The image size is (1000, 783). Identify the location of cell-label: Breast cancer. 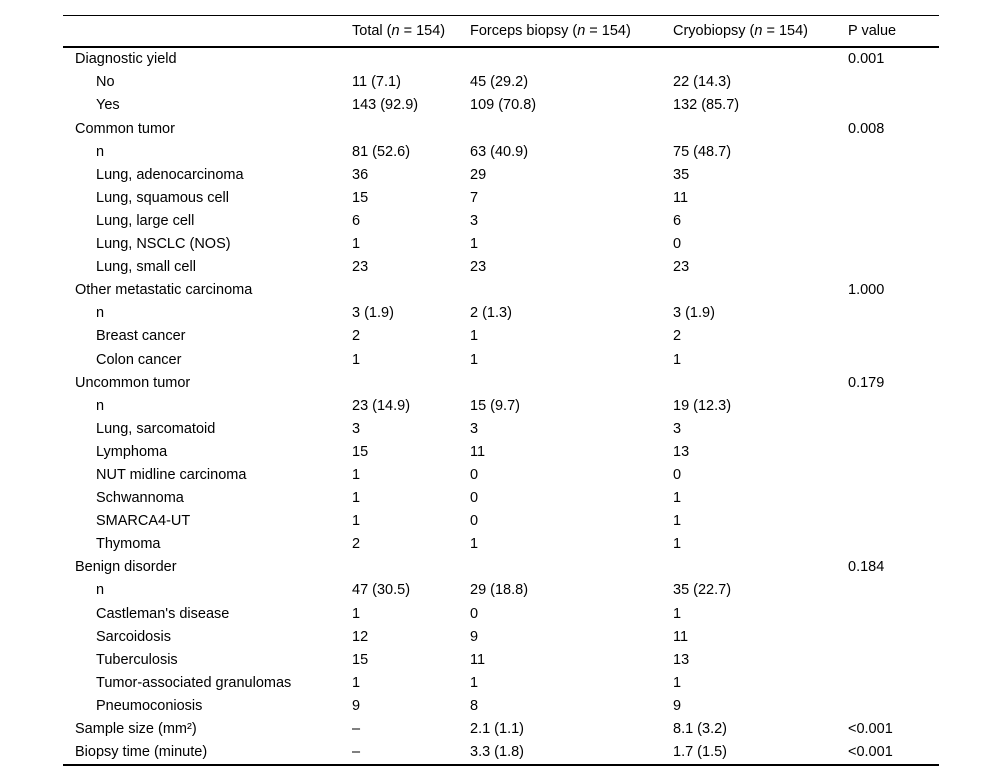
(141, 336).